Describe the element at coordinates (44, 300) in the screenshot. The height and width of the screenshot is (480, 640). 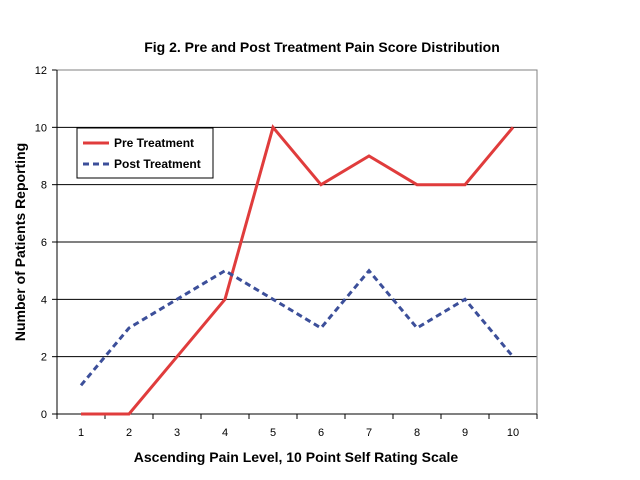
I see `y-tick-label: 4` at that location.